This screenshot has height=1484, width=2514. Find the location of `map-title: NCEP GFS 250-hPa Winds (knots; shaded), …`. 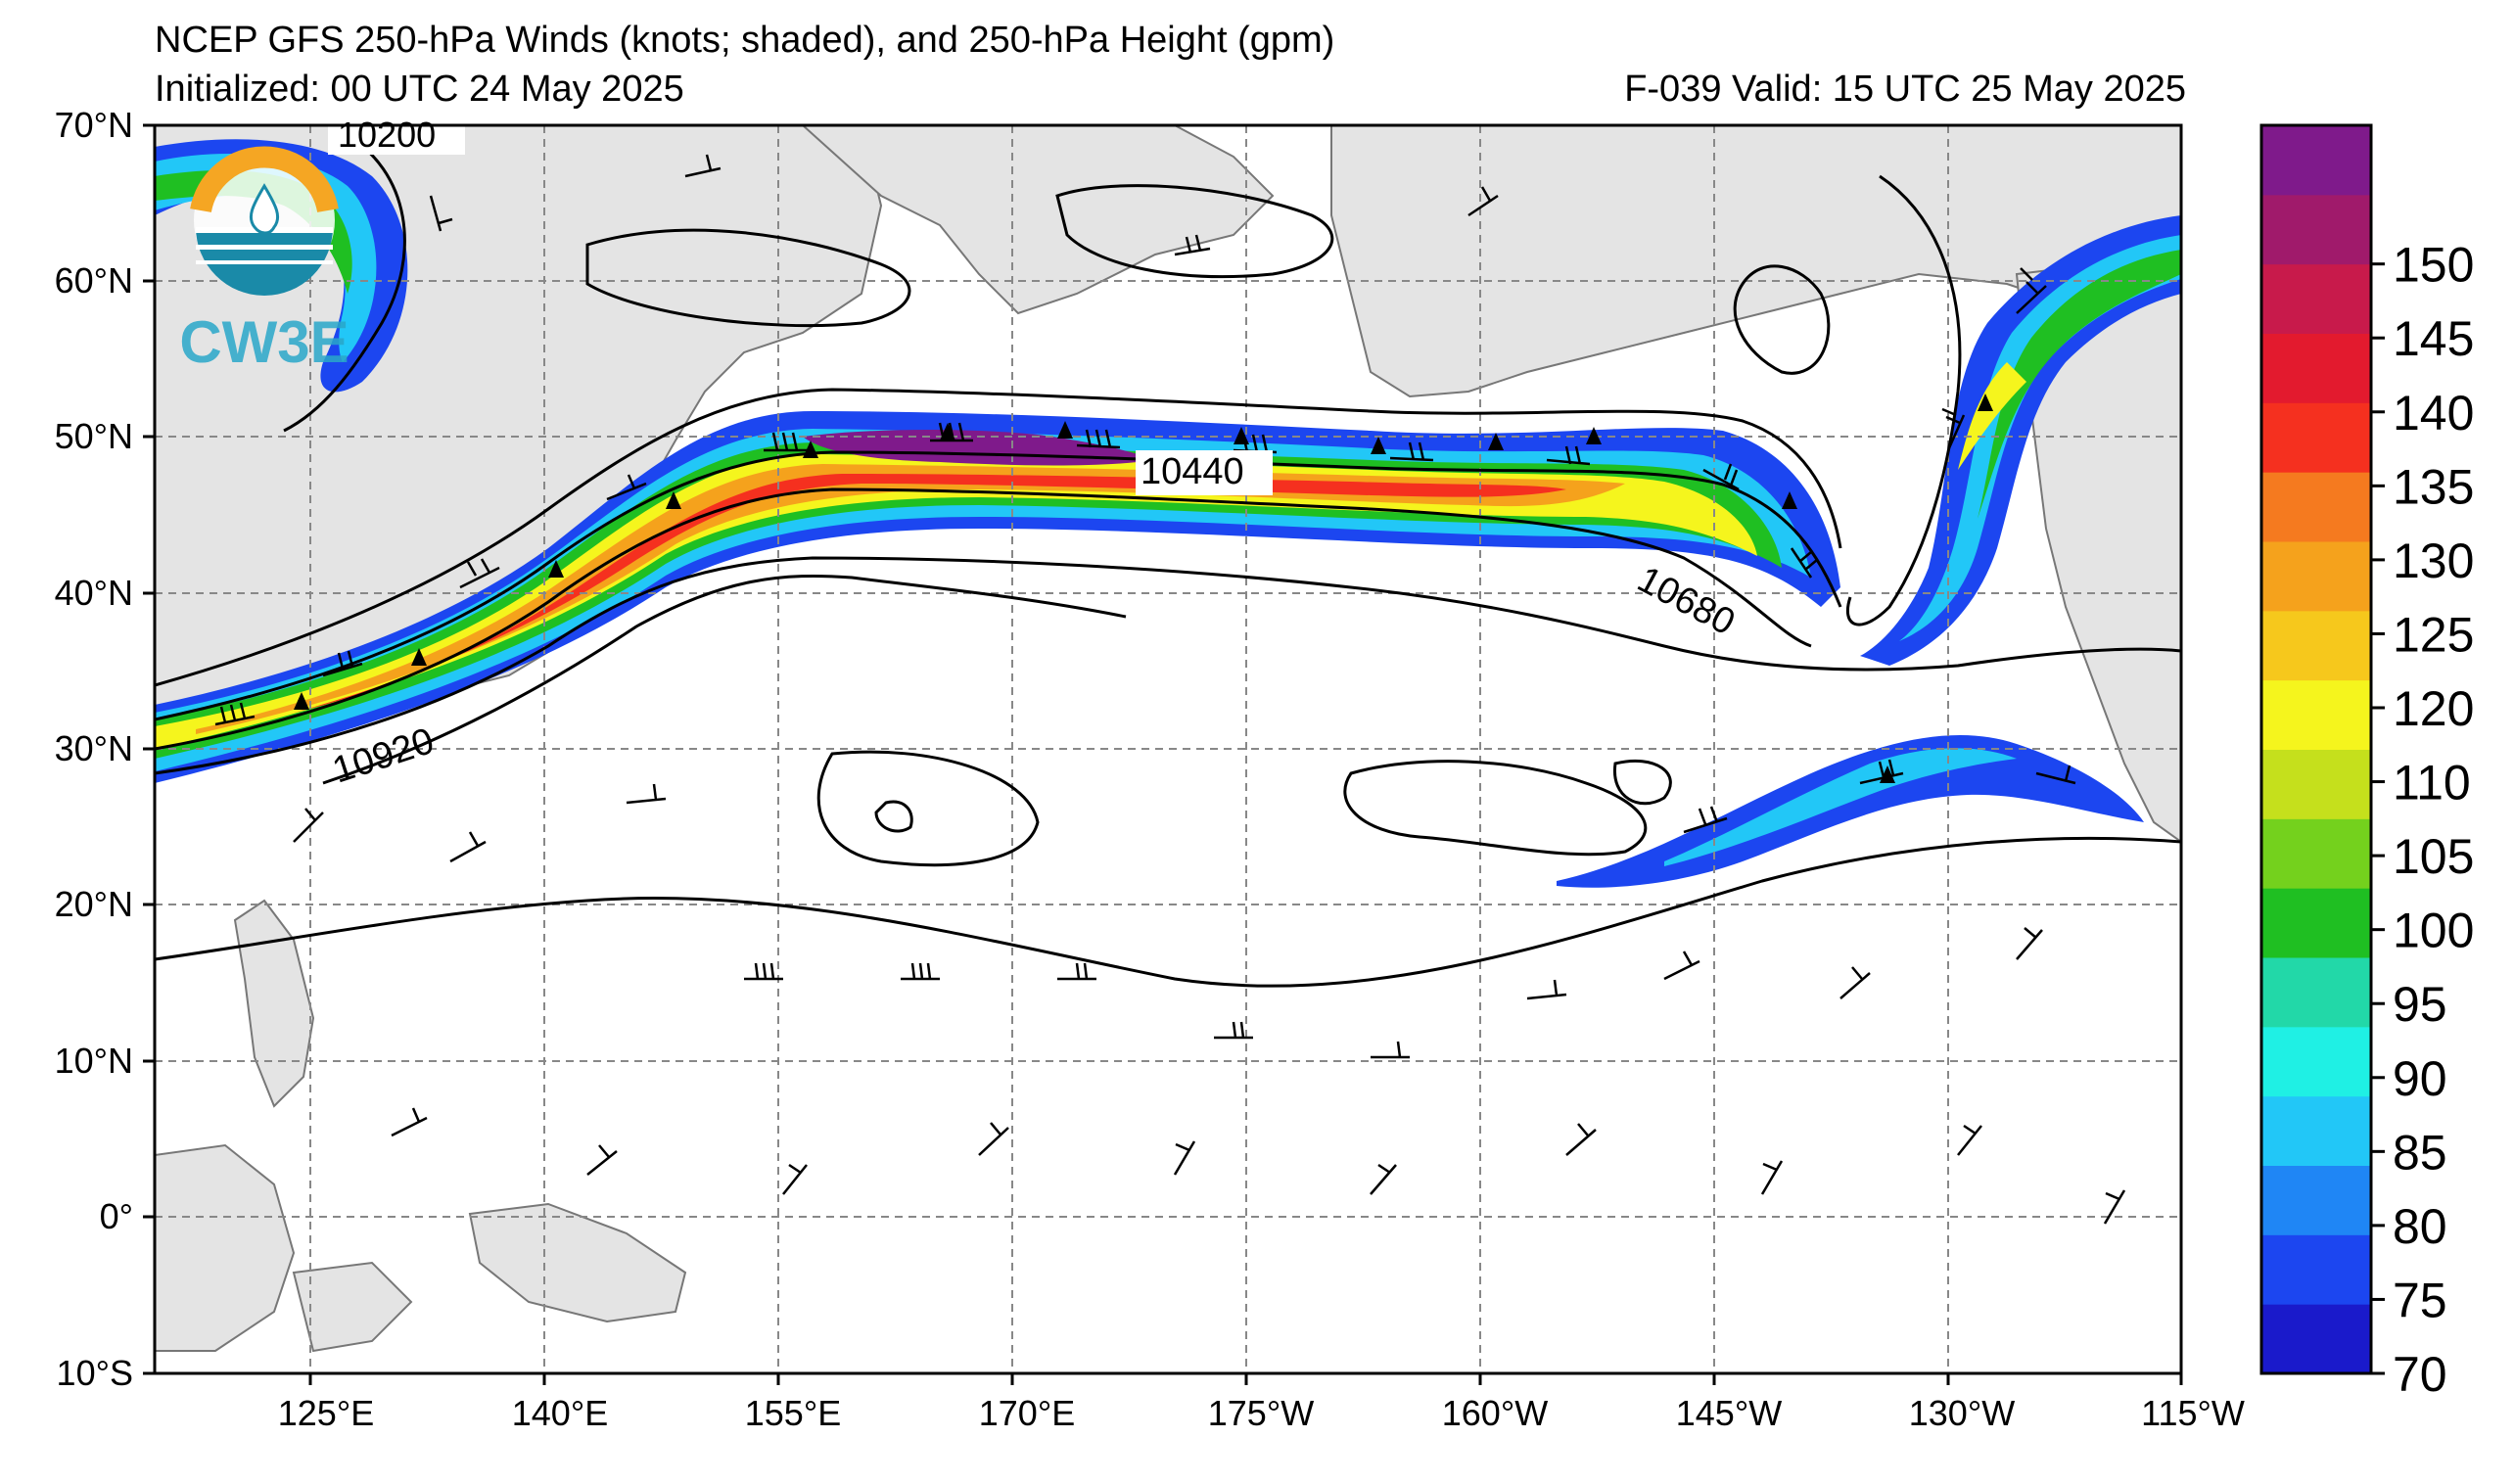

map-title: NCEP GFS 250-hPa Winds (knots; shaded), … is located at coordinates (745, 40).